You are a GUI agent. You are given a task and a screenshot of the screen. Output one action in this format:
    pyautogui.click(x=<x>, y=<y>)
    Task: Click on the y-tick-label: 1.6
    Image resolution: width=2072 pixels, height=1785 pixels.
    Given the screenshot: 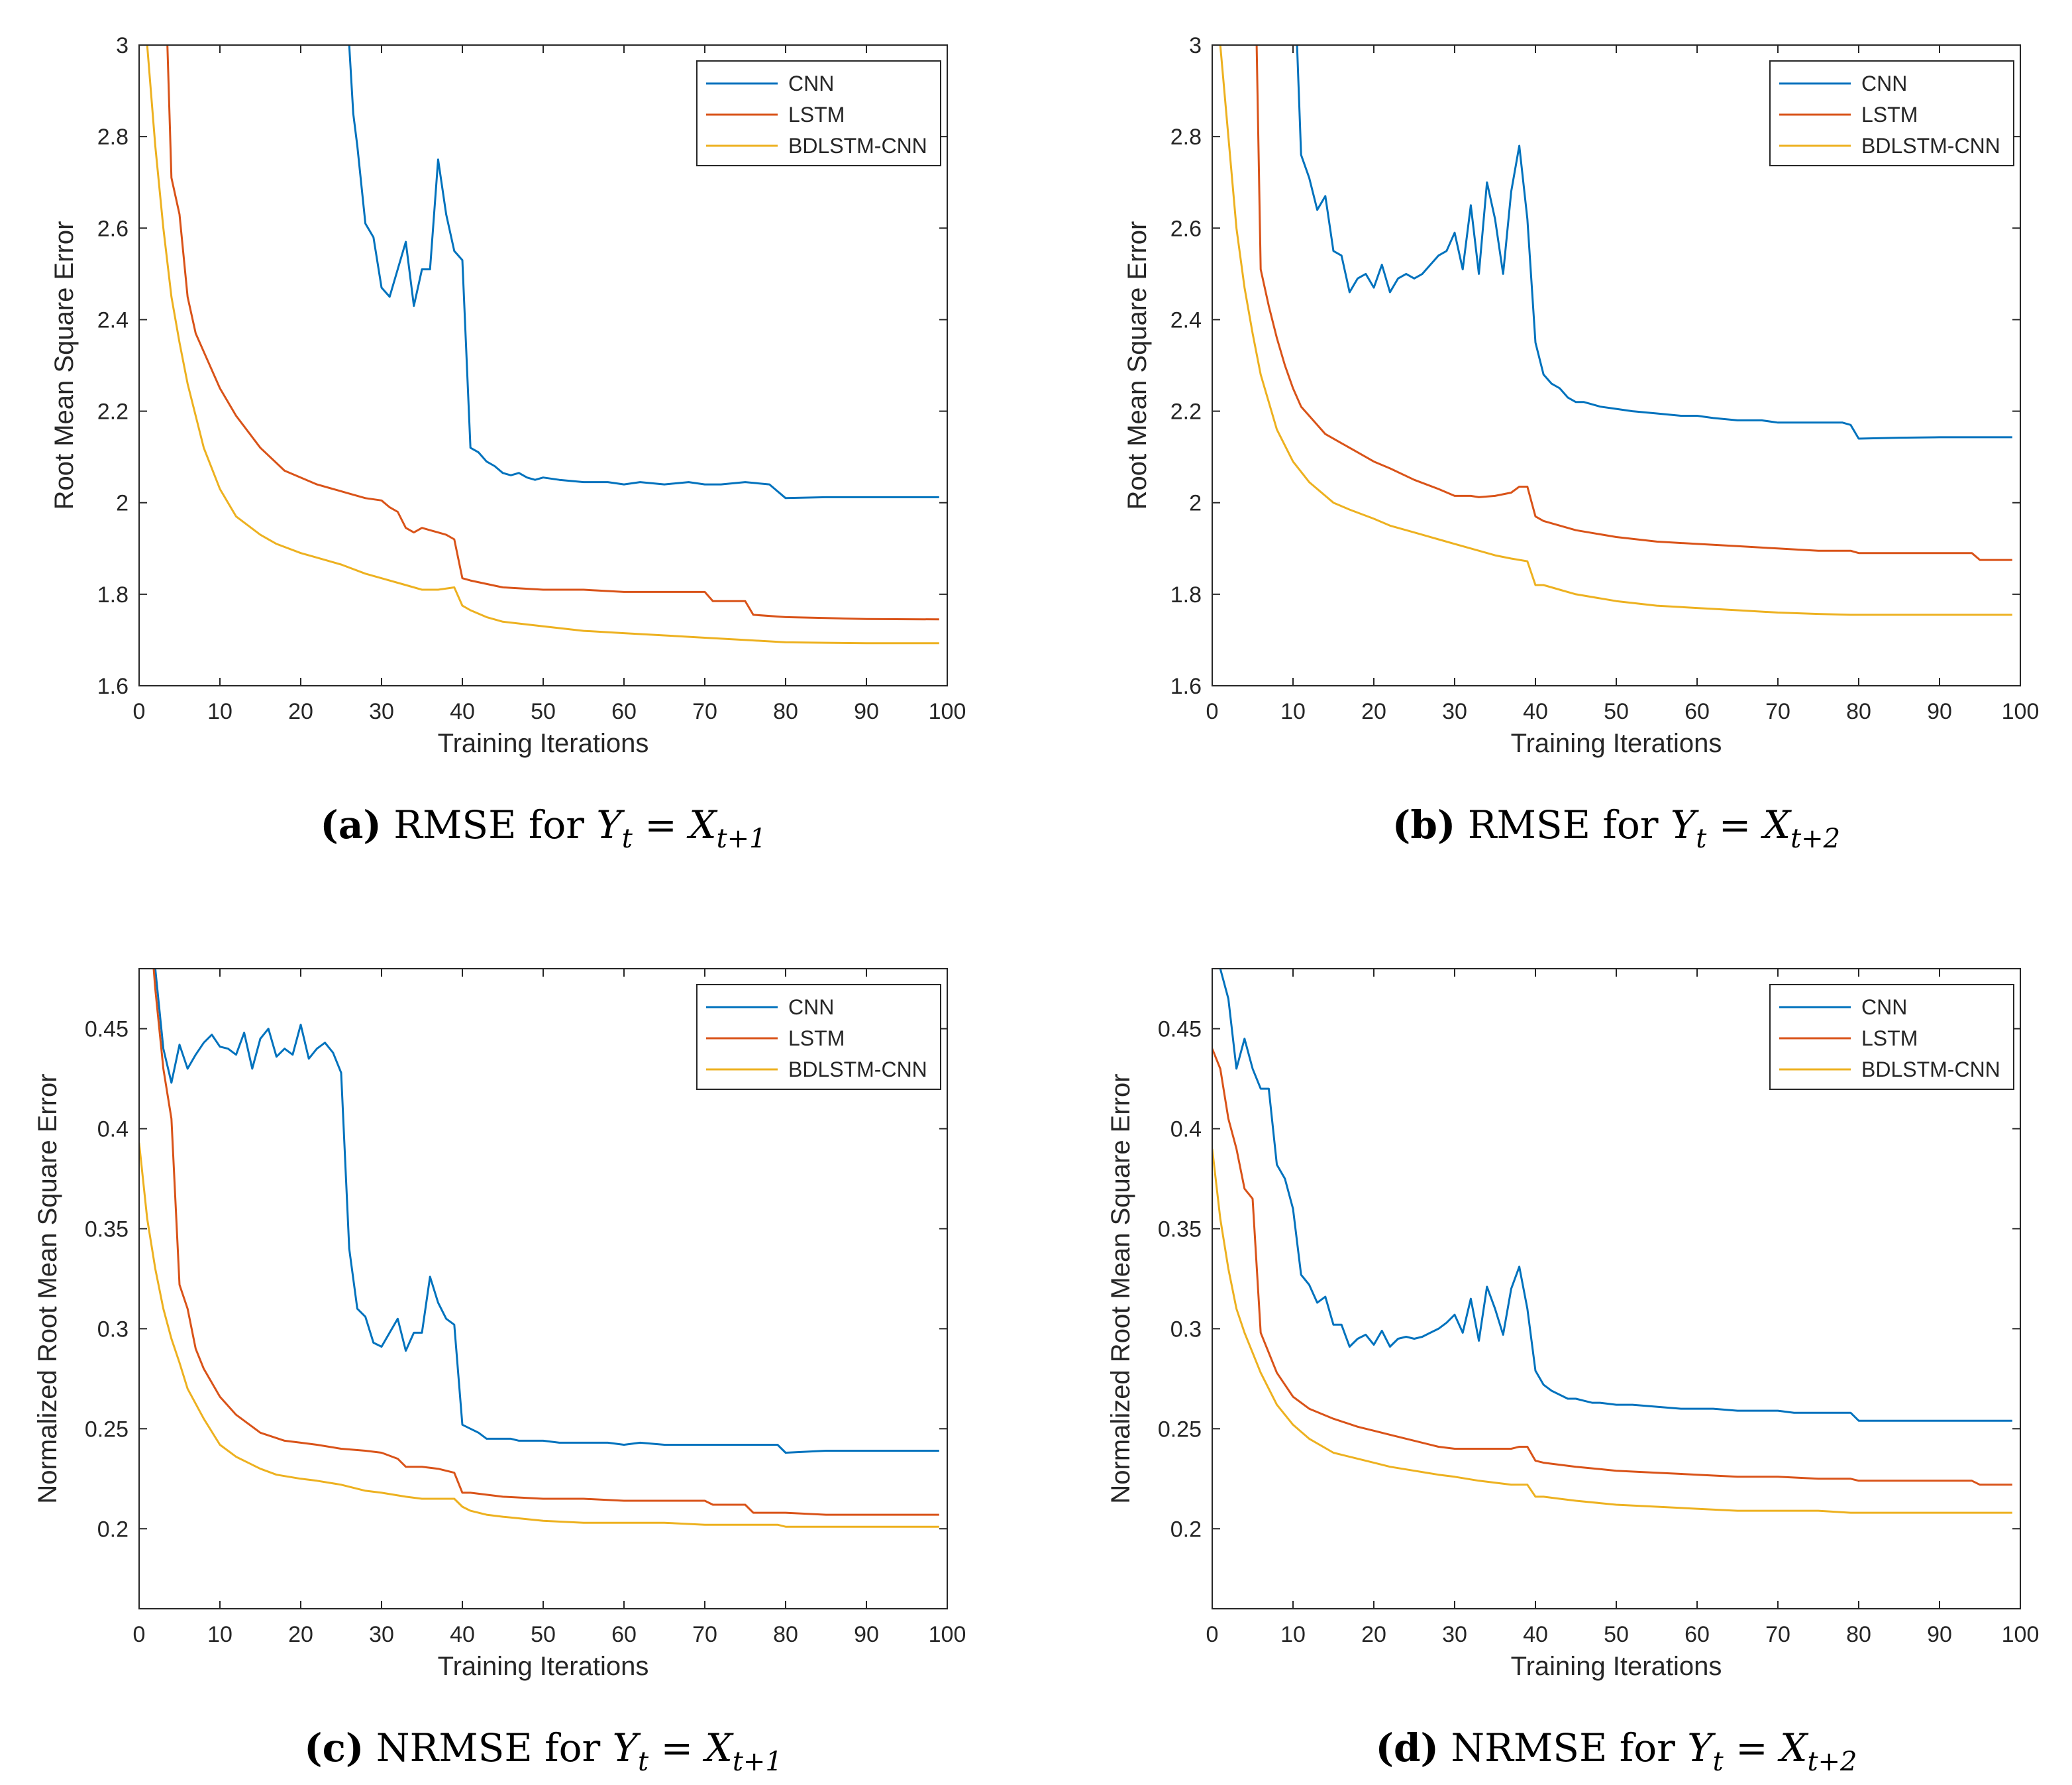 What is the action you would take?
    pyautogui.click(x=1186, y=686)
    